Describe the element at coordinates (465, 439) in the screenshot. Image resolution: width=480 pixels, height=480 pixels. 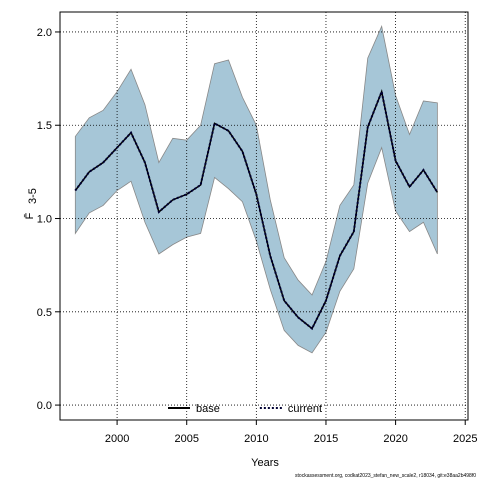
I see `x-tick-label: 2025` at that location.